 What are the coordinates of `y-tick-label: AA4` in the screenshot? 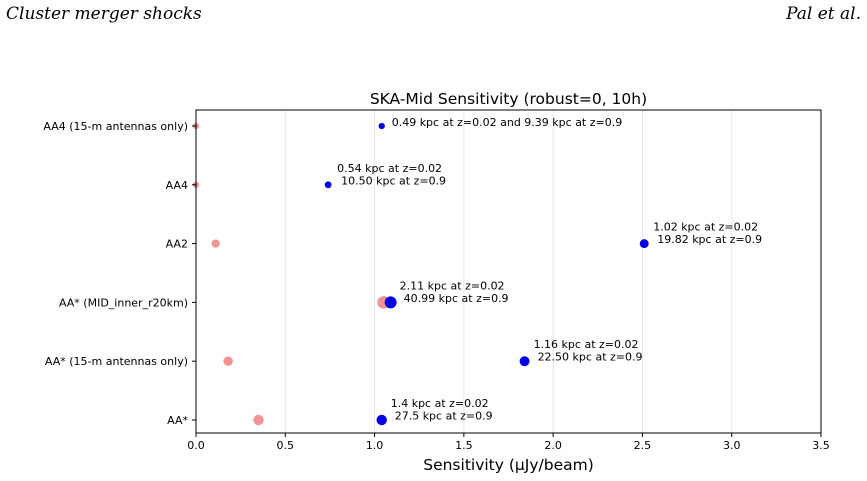 It's located at (177, 185).